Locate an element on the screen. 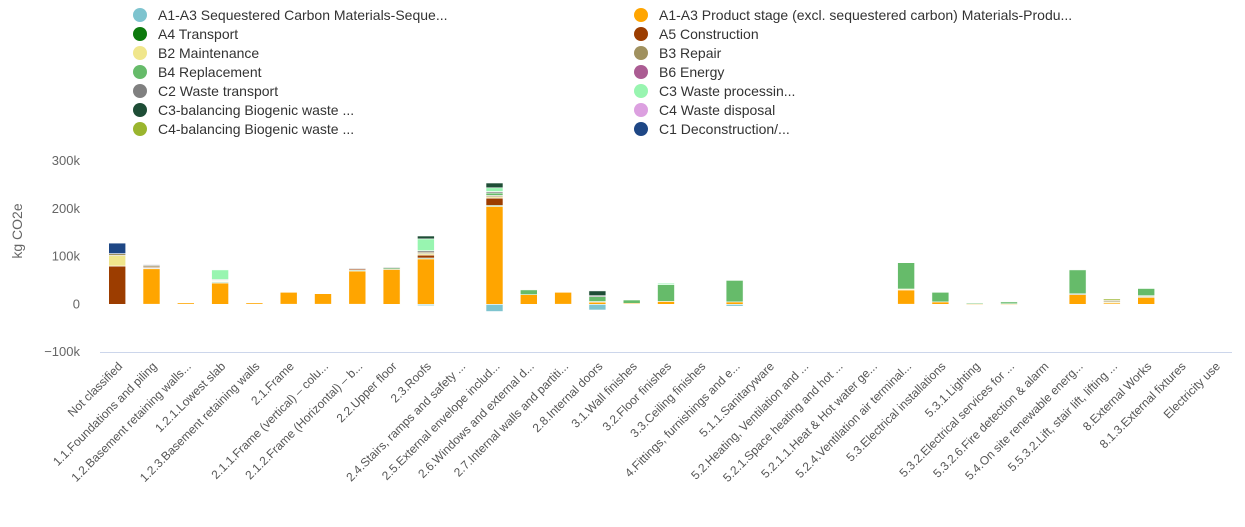  legend-item: A5 Construction is located at coordinates (696, 34).